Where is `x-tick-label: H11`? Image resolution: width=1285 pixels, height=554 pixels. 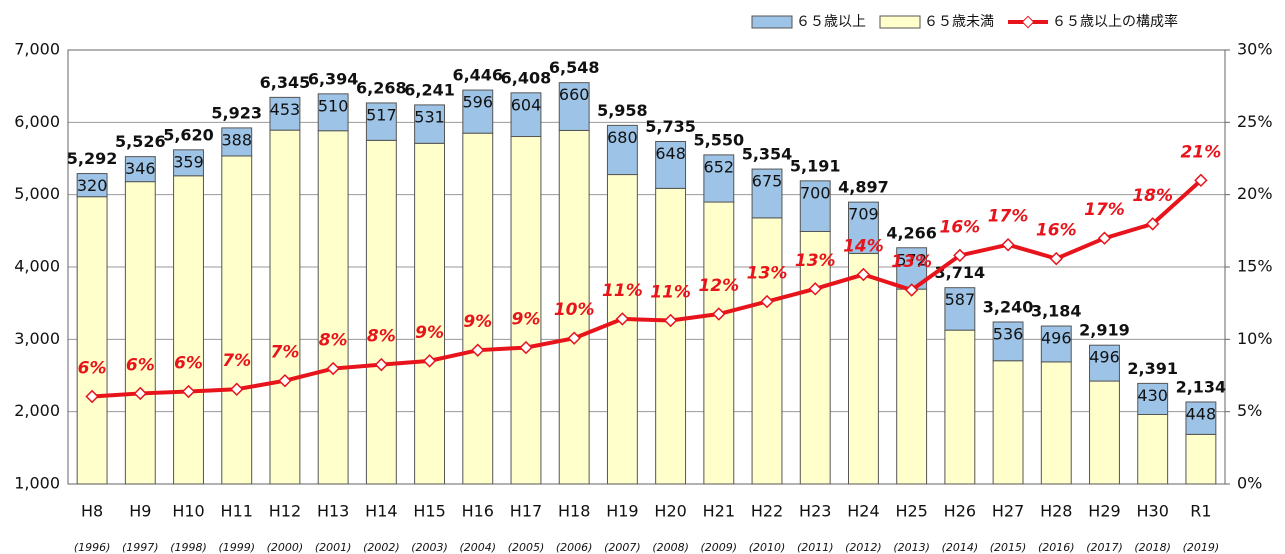
x-tick-label: H11 is located at coordinates (237, 511).